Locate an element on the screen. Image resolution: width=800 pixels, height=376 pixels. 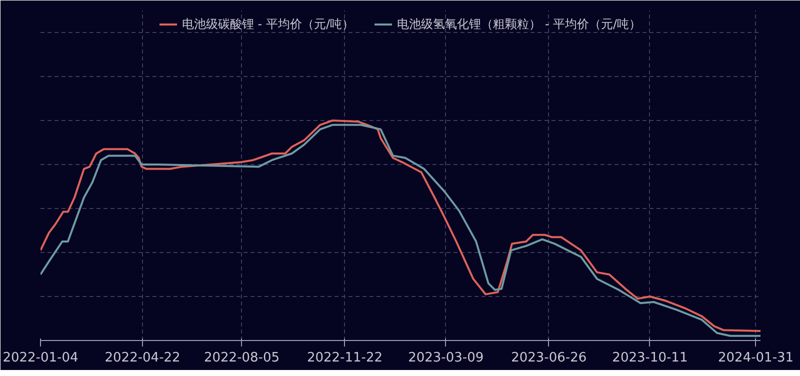
legend-label: 电池级碳酸锂 - 平均价（元/吨） is located at coordinates (268, 24).